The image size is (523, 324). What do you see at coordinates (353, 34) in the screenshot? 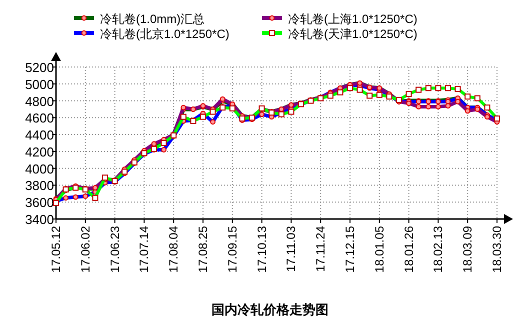
I see `legend-label: 冷轧卷(天津1.0*1250*C)` at bounding box center [353, 34].